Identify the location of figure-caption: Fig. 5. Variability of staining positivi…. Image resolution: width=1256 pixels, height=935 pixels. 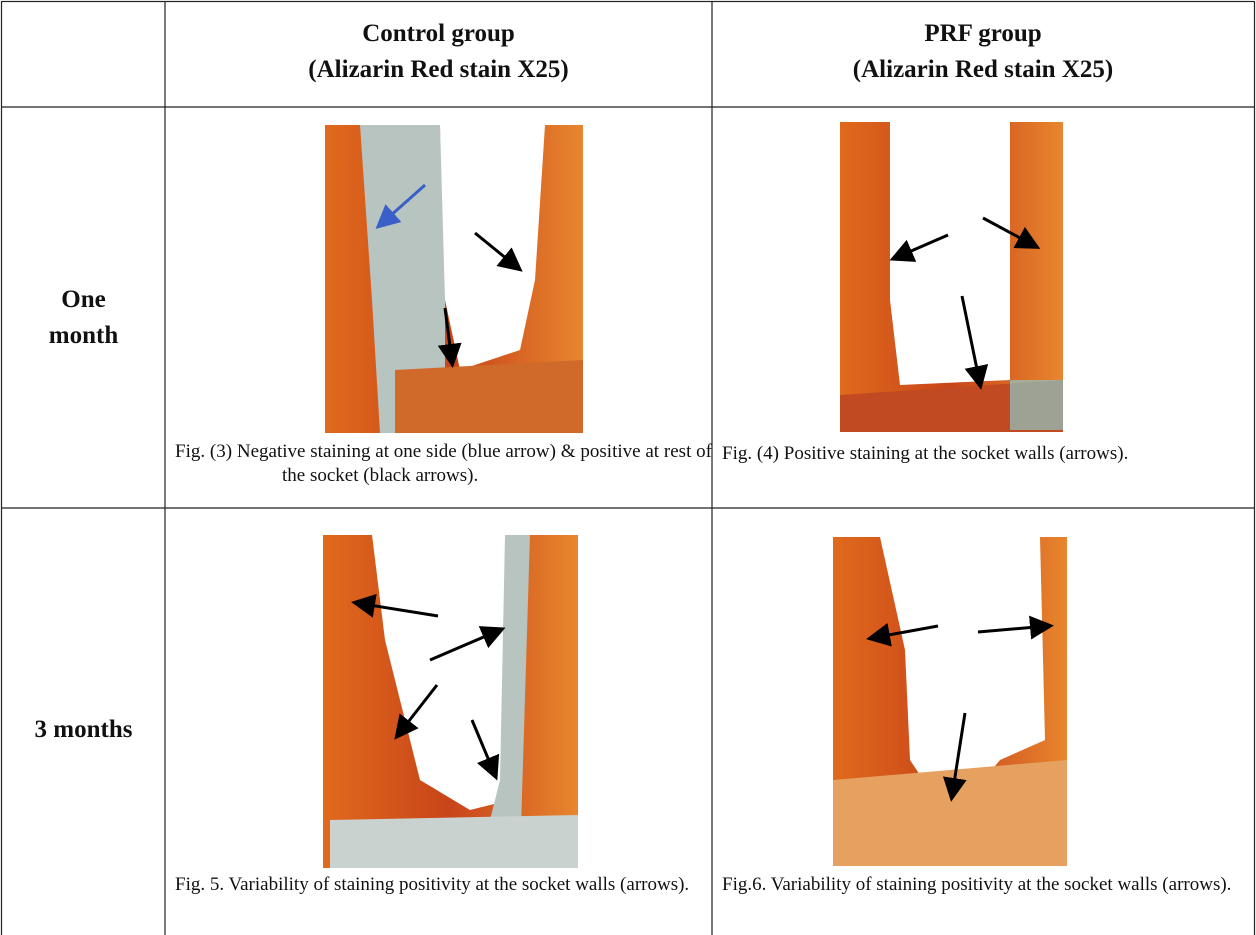
(432, 884).